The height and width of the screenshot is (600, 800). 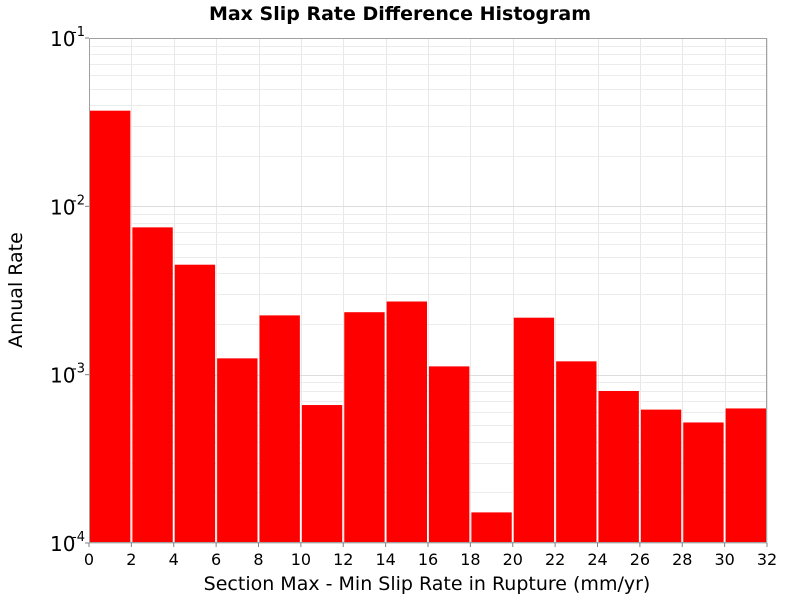 What do you see at coordinates (174, 559) in the screenshot?
I see `x-tick-label: 4` at bounding box center [174, 559].